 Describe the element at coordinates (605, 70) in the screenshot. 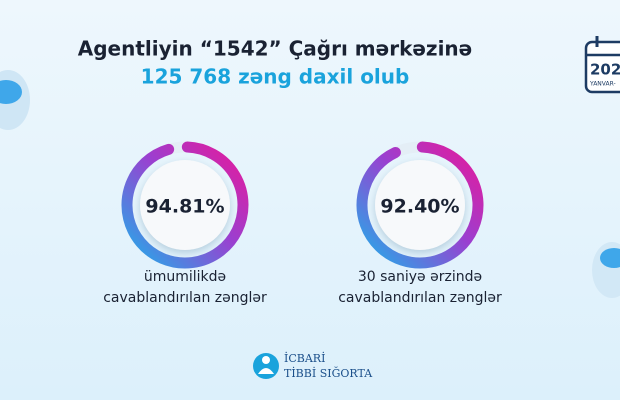

I see `calendar-year: 202` at that location.